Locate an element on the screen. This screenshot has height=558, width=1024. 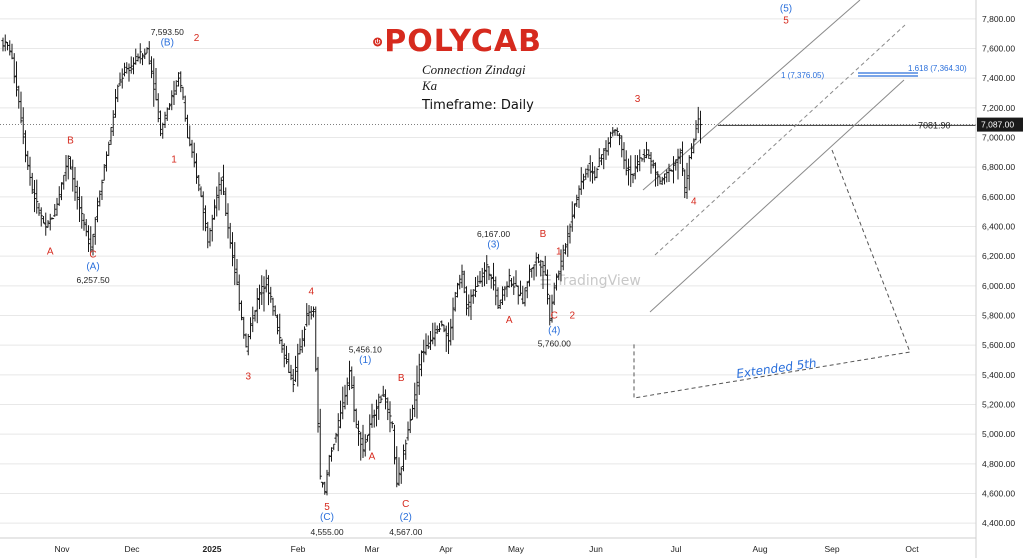
y-tick-label: 7,400.00 is located at coordinates (998, 78).